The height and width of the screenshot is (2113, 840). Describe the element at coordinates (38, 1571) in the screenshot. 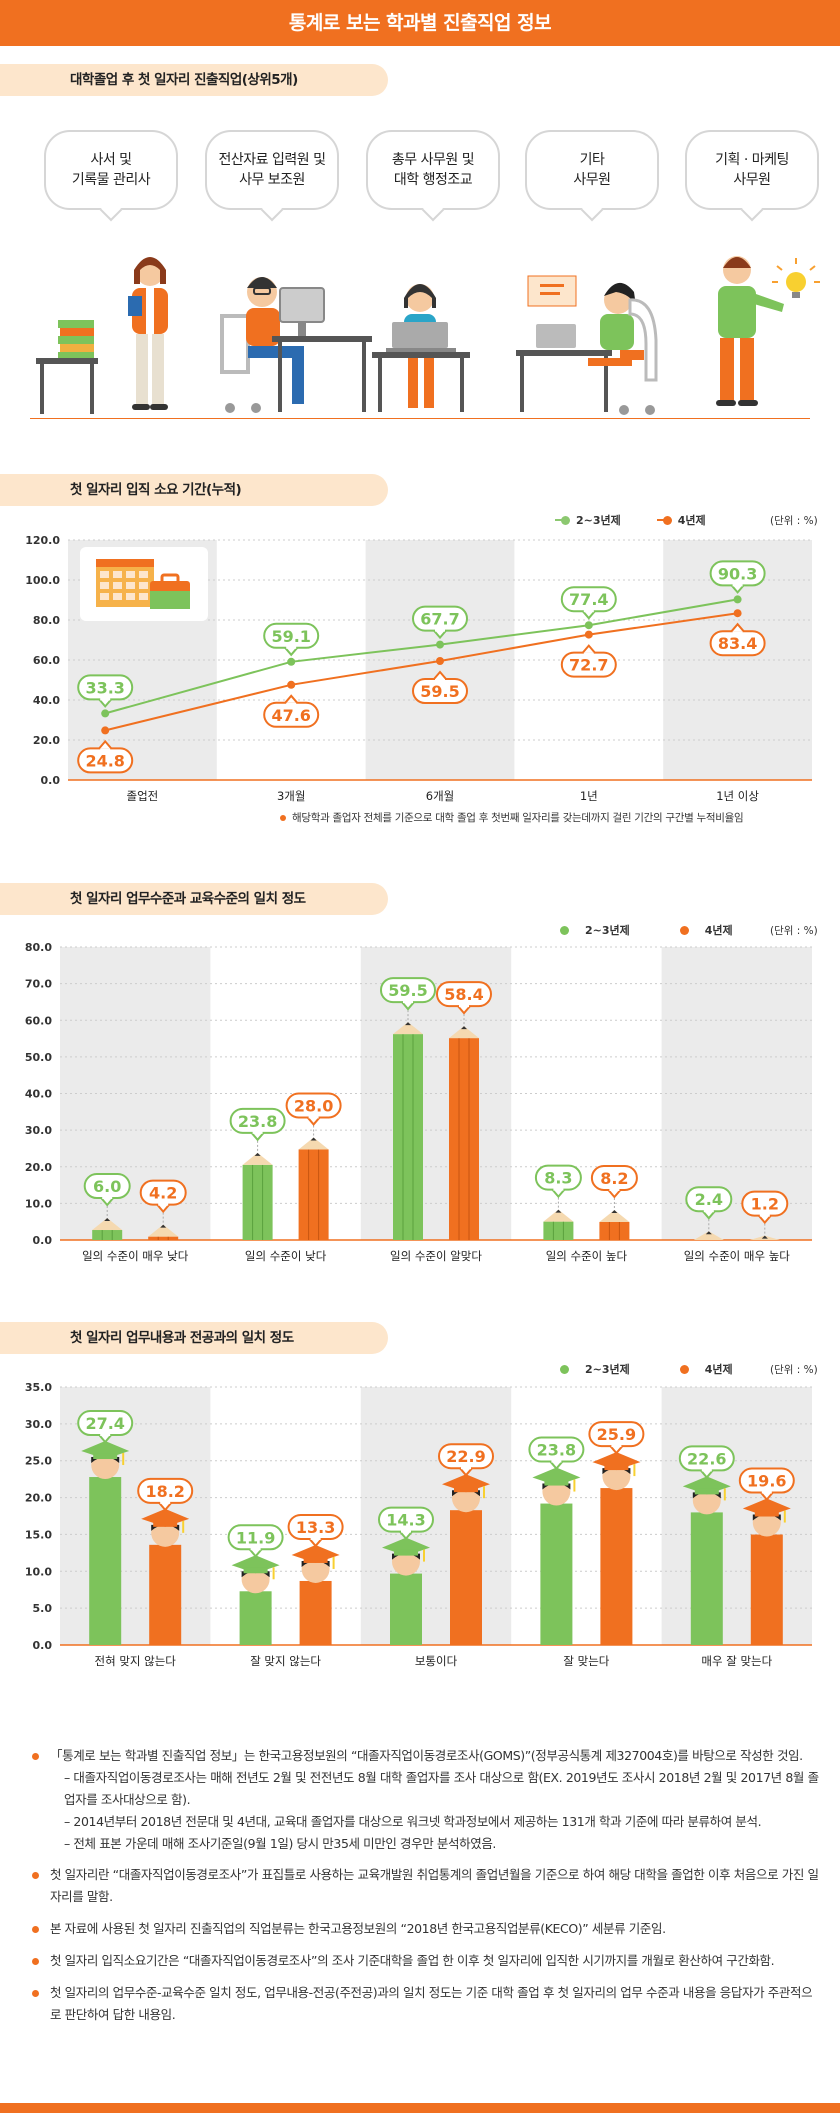

I see `chart3-ytick-2: 10.0` at that location.